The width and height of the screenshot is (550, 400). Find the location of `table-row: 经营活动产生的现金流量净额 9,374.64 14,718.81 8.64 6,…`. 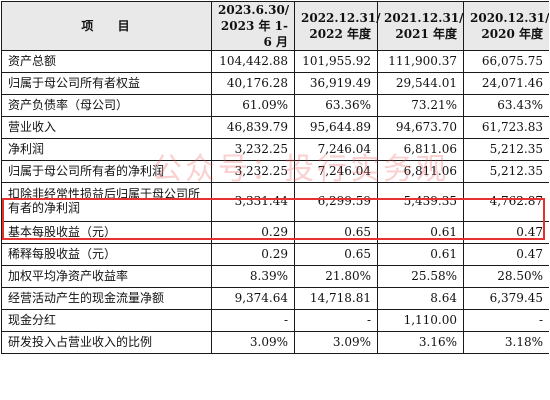

table-row: 经营活动产生的现金流量净额 9,374.64 14,718.81 8.64 6,… is located at coordinates (275, 298).